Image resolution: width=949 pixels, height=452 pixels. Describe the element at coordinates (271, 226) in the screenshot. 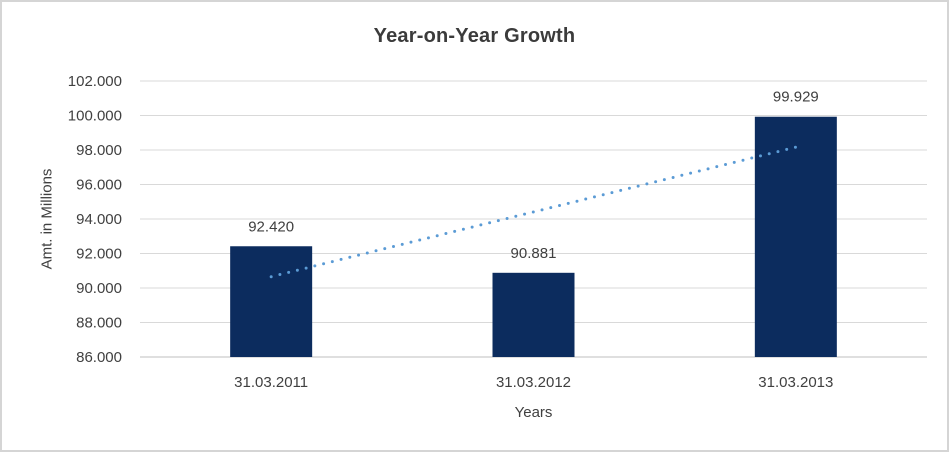

I see `bar-data-label: 92.420` at that location.